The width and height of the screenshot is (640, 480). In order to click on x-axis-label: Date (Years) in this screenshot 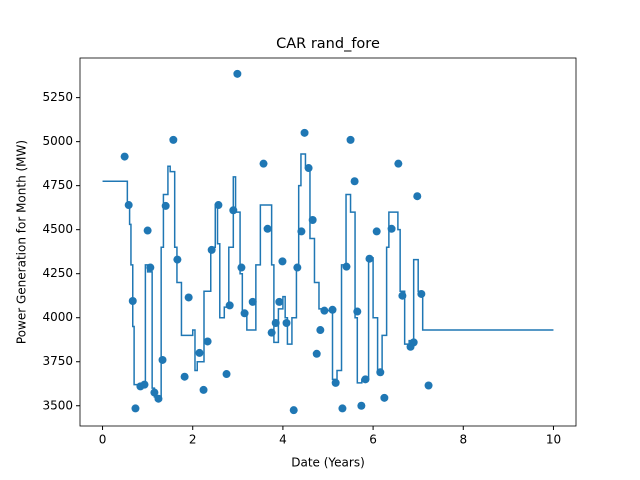, I will do `click(328, 463)`.